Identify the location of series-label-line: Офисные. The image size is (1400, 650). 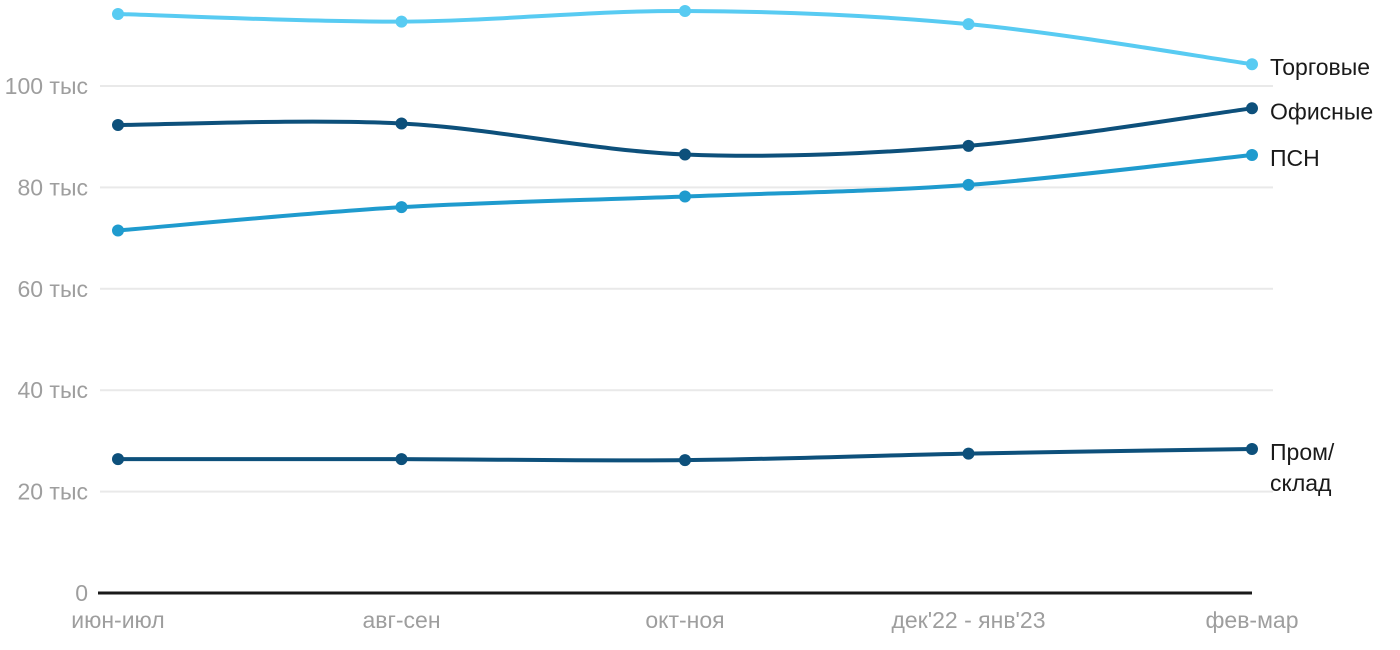
(1321, 111).